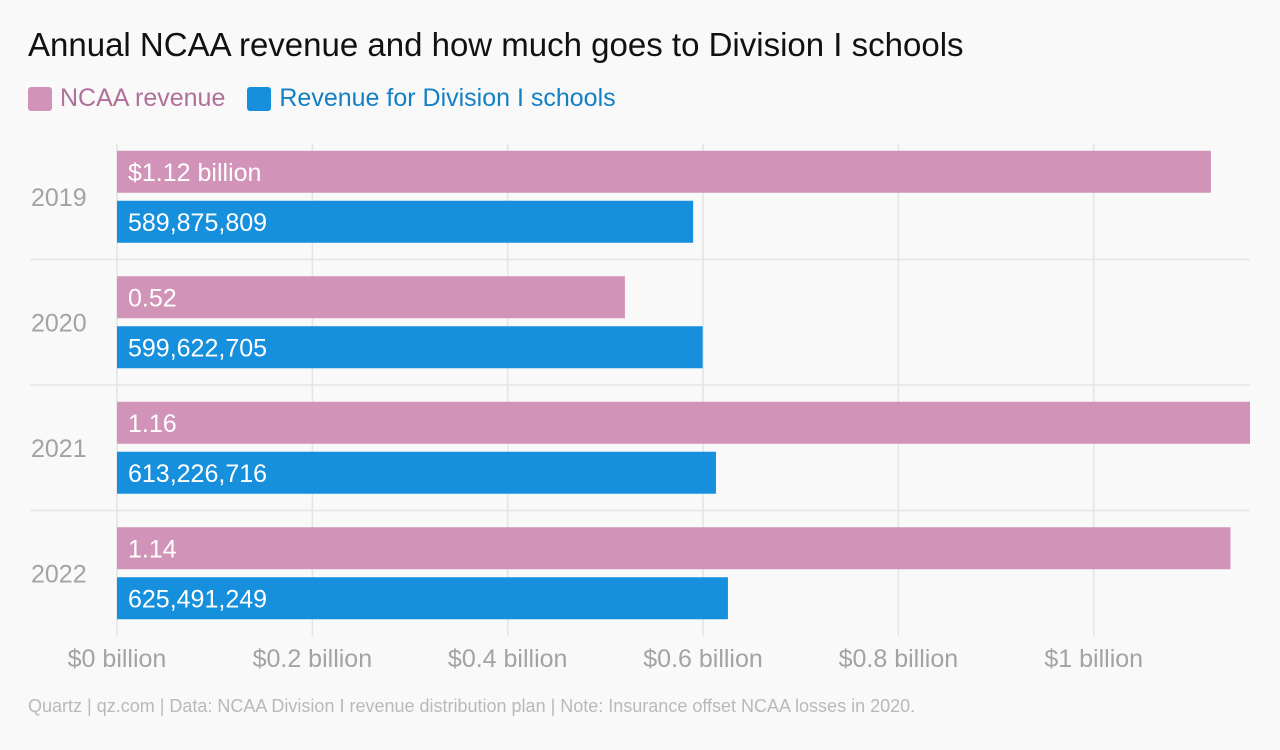 The width and height of the screenshot is (1280, 750). Describe the element at coordinates (59, 574) in the screenshot. I see `category-label-2022: 2022` at that location.